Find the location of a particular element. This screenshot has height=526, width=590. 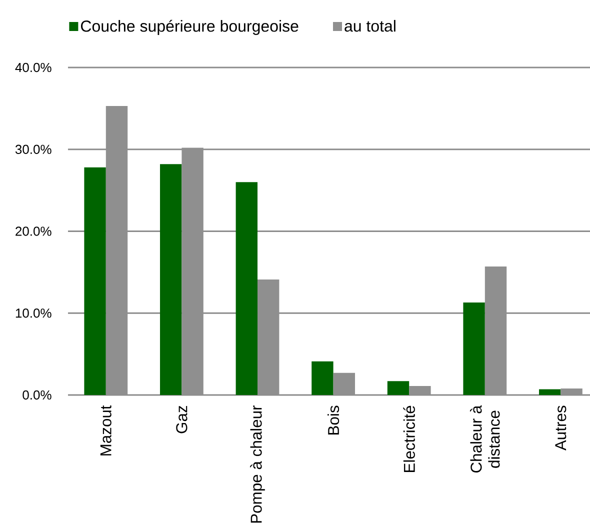

x-tick-label: Gaz is located at coordinates (182, 420).